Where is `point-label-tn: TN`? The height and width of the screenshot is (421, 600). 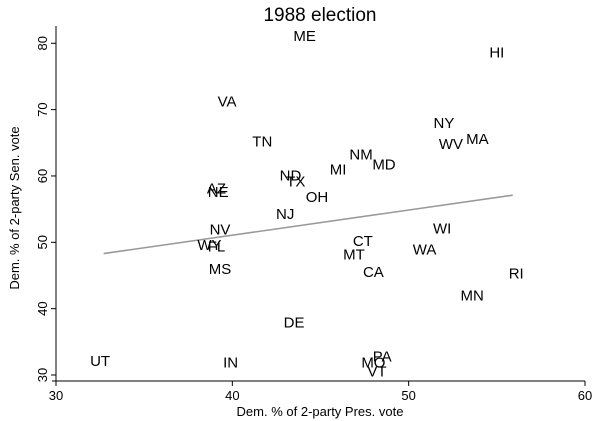 point-label-tn: TN is located at coordinates (262, 141).